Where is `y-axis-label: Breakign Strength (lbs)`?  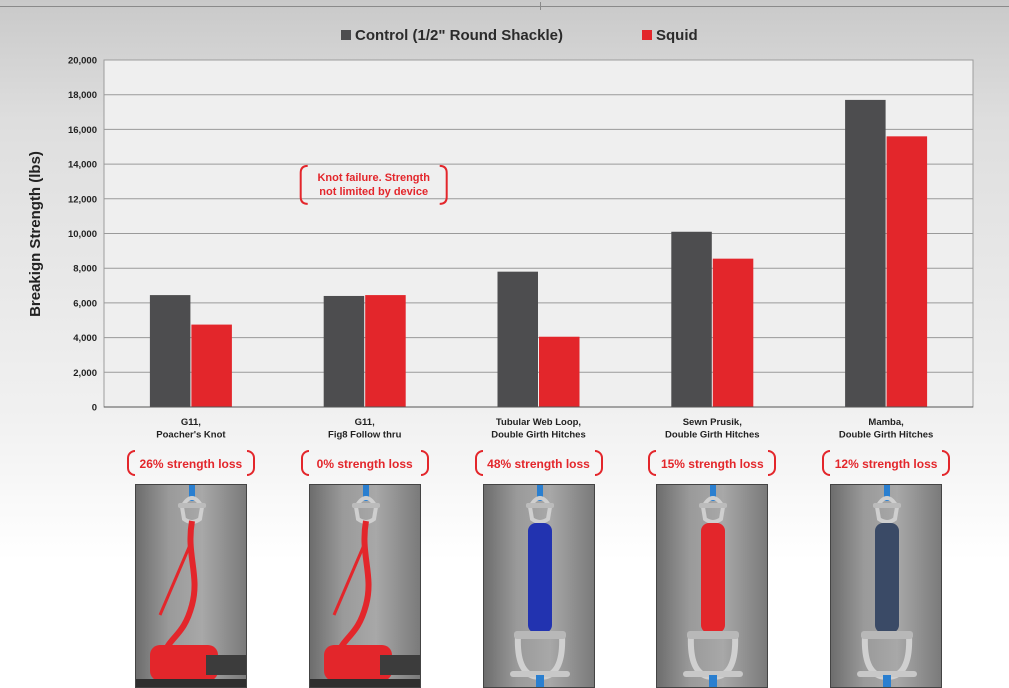 y-axis-label: Breakign Strength (lbs) is located at coordinates (35, 234).